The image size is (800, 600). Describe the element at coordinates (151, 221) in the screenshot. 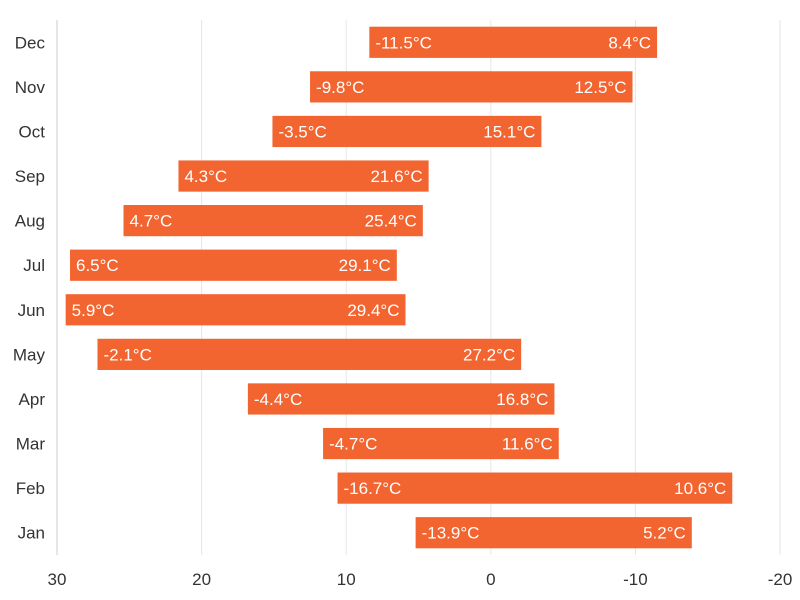

I see `bar-low-label: 4.7°C` at that location.